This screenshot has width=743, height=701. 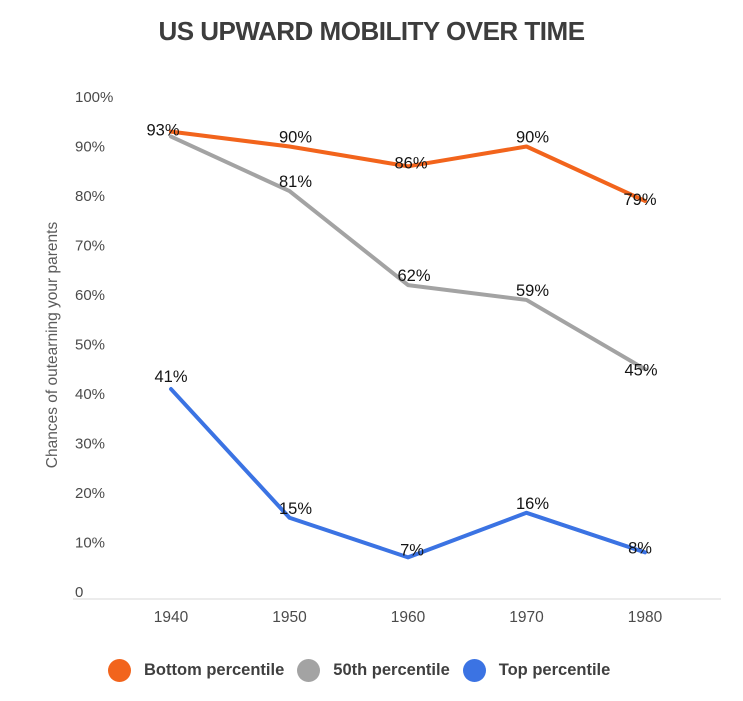 I want to click on data-label: 59%, so click(x=532, y=291).